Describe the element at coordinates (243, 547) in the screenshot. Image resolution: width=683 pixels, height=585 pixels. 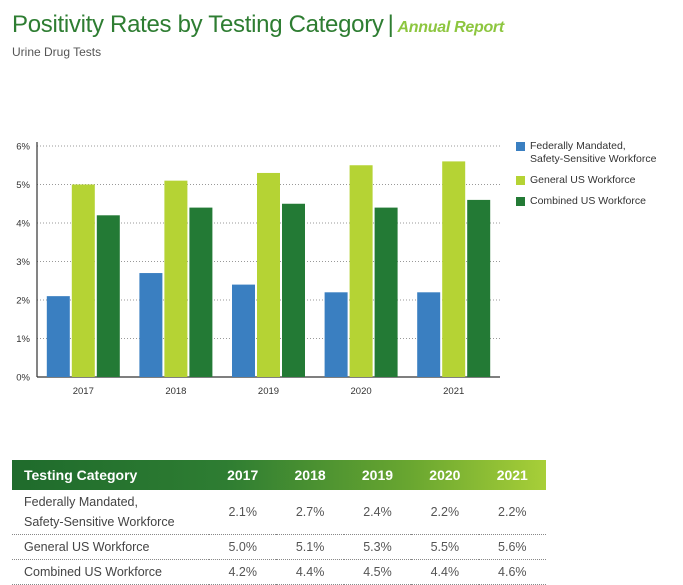
I see `table-cell: 5.0%` at that location.